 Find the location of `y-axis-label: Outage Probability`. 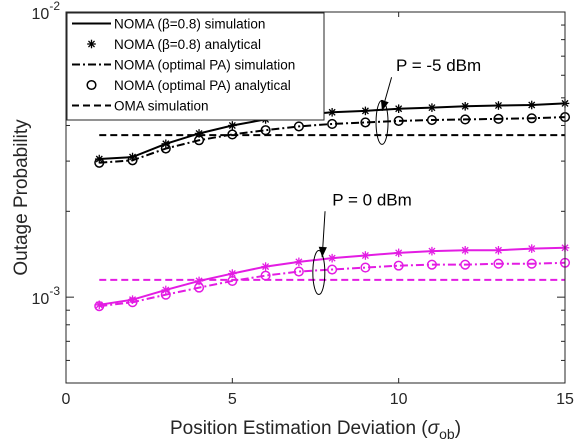

y-axis-label: Outage Probability is located at coordinates (21, 197).